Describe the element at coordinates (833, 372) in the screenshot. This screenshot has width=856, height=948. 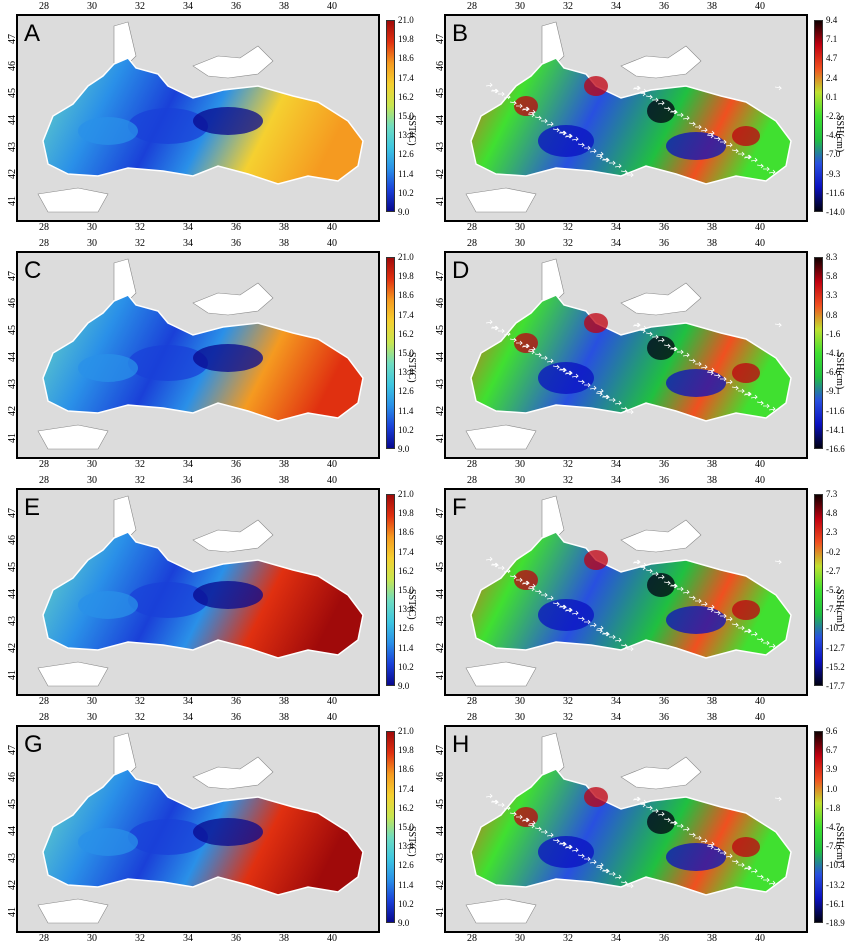
I see `colorbar-tick-label: -6.6` at that location.